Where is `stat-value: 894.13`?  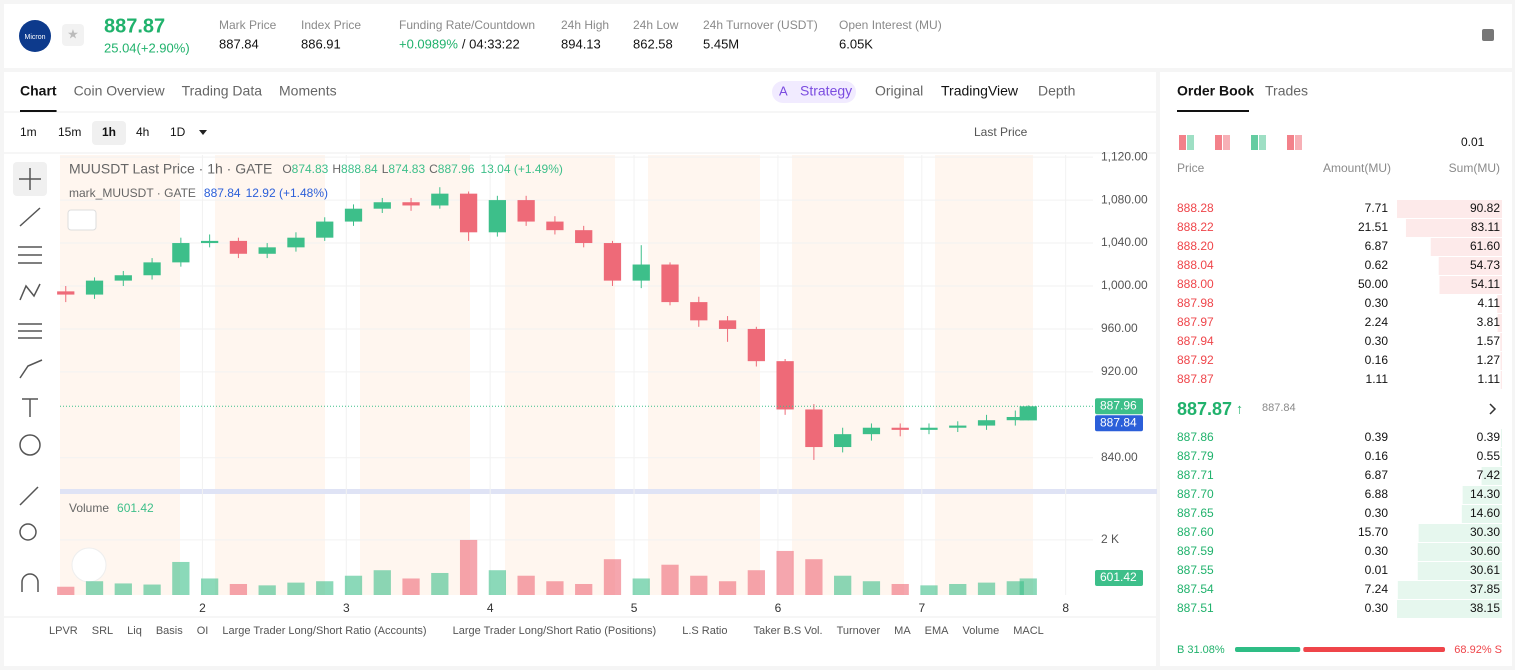
stat-value: 894.13 is located at coordinates (581, 43).